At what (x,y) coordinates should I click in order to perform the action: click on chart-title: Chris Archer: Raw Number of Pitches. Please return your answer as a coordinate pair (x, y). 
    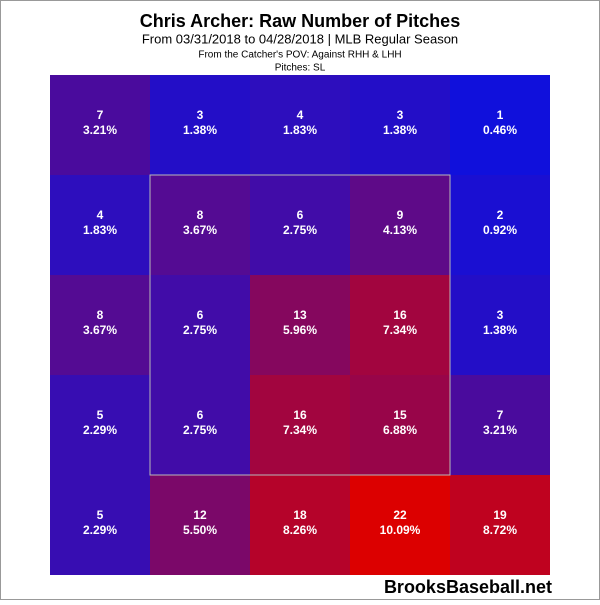
    Looking at the image, I should click on (300, 21).